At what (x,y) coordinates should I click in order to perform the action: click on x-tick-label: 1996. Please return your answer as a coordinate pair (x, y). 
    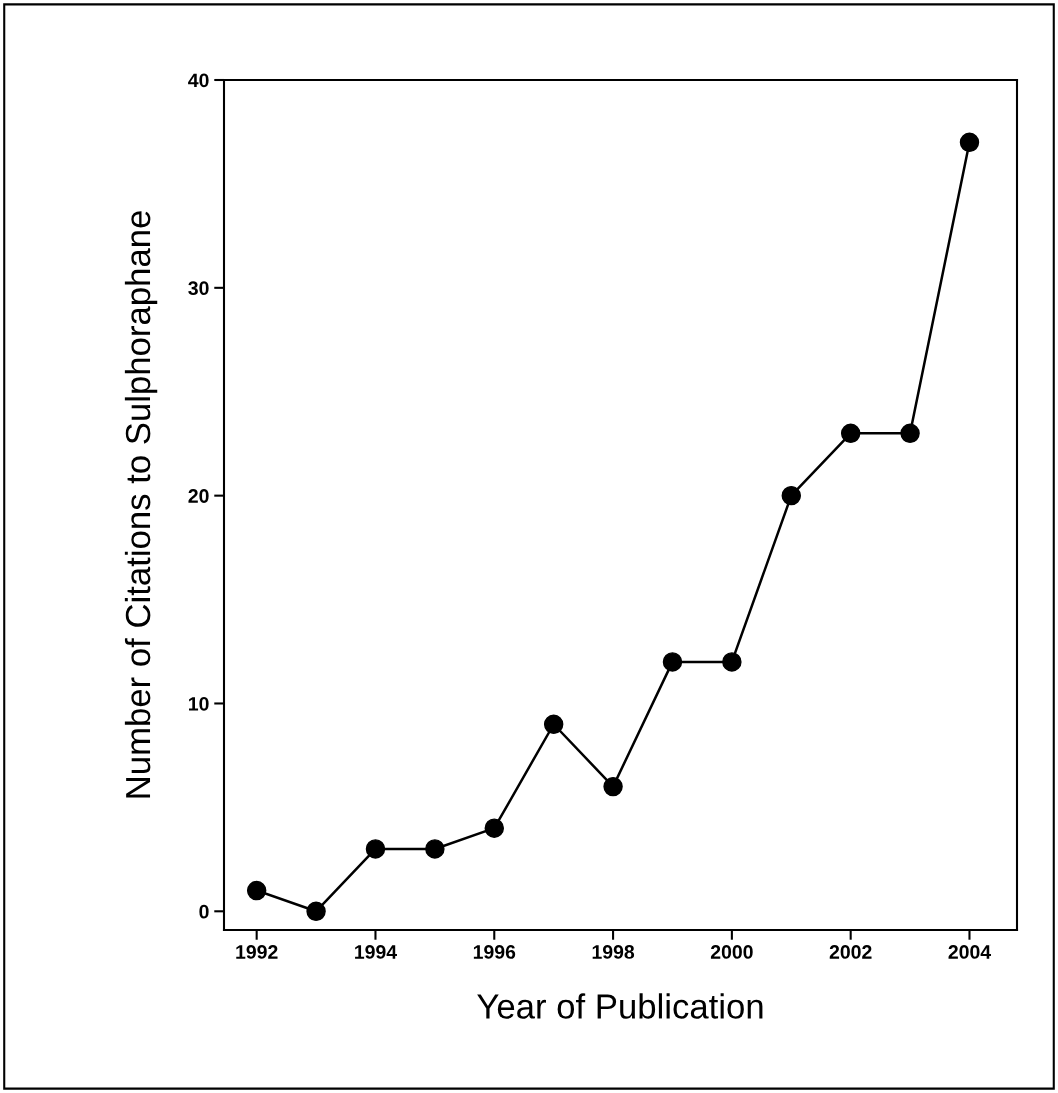
    Looking at the image, I should click on (494, 952).